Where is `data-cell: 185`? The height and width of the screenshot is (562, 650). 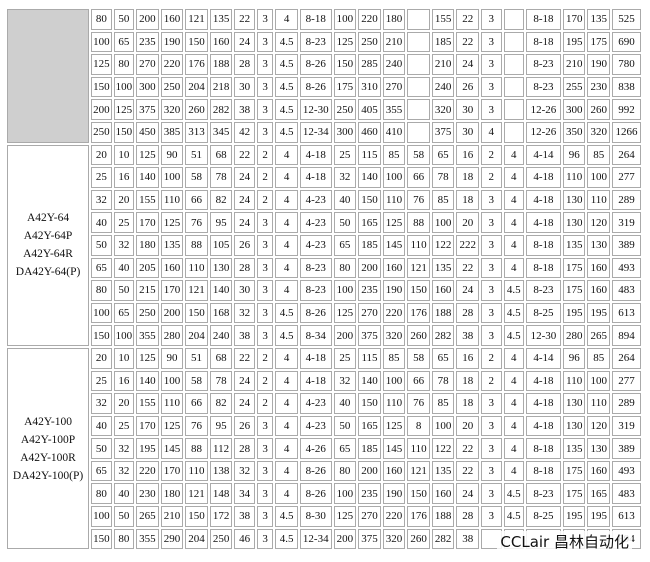 data-cell: 185 is located at coordinates (369, 448).